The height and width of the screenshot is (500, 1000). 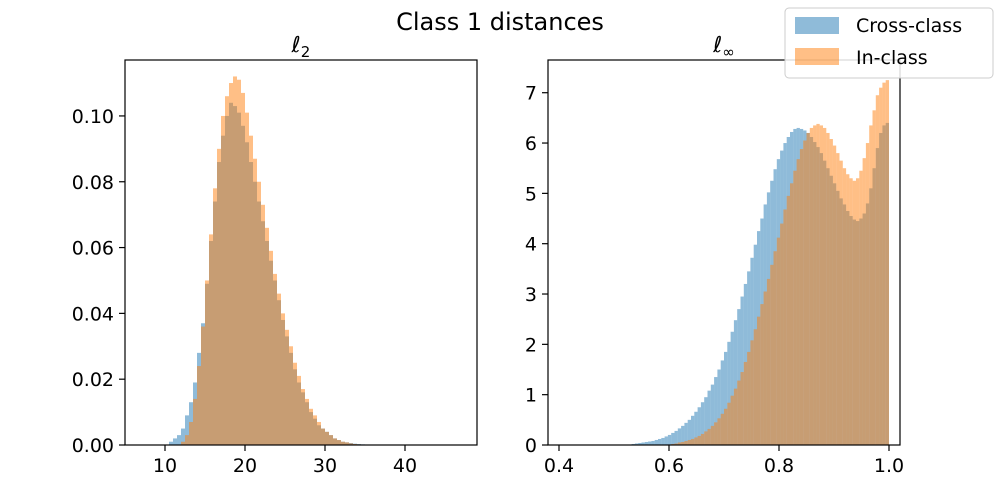 What do you see at coordinates (93, 380) in the screenshot?
I see `l2-y-tick-label: 0.02` at bounding box center [93, 380].